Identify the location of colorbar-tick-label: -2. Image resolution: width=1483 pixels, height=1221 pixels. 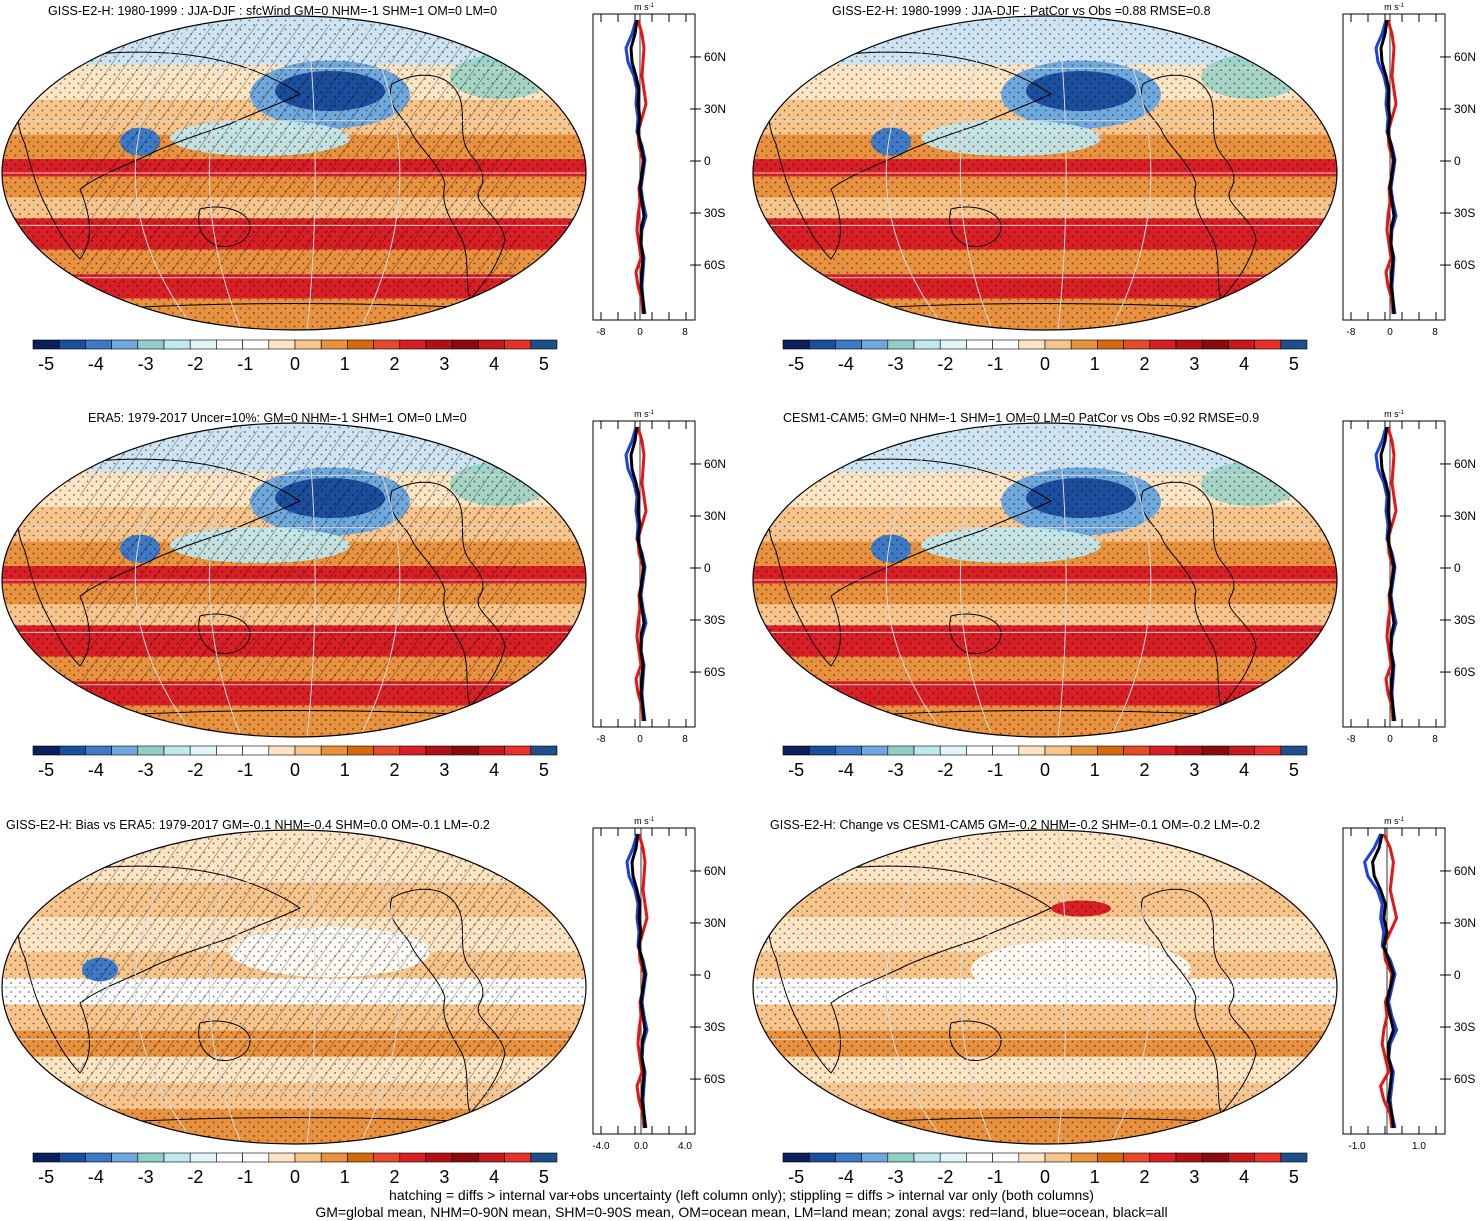
(195, 770).